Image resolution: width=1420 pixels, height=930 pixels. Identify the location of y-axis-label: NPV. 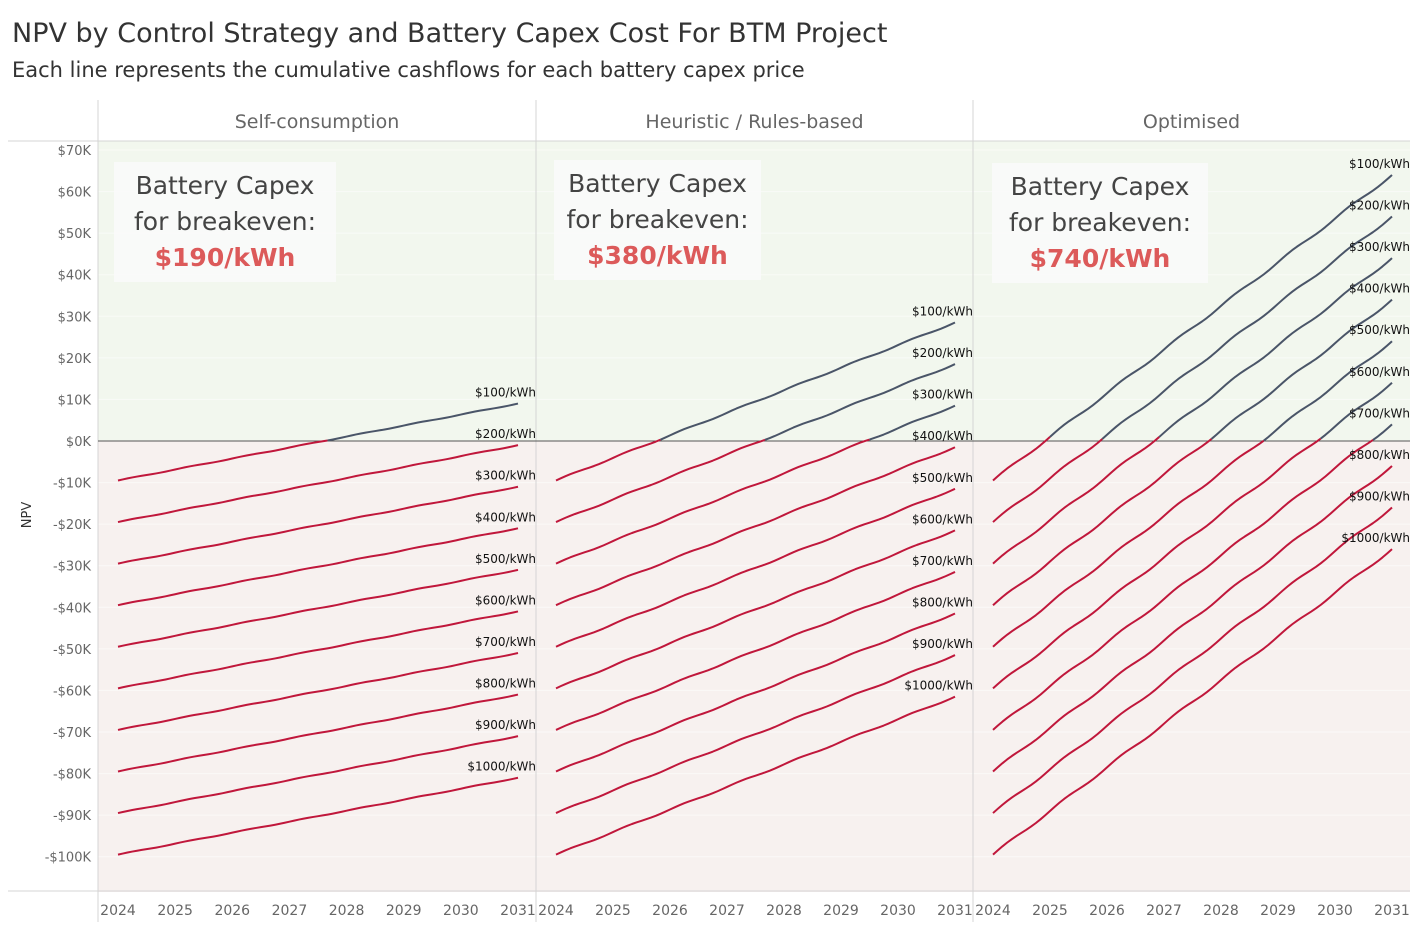
(27, 515).